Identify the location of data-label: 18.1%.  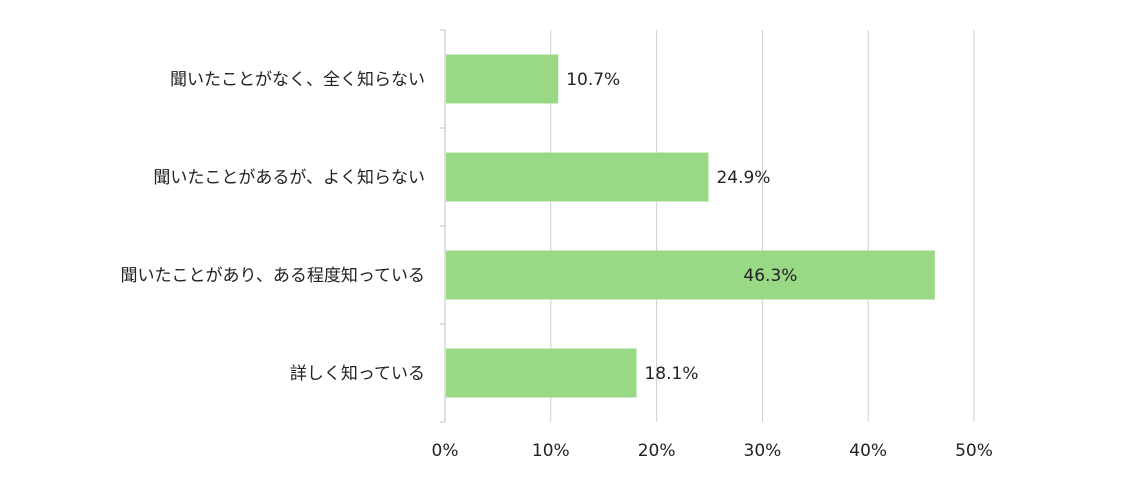
(671, 374).